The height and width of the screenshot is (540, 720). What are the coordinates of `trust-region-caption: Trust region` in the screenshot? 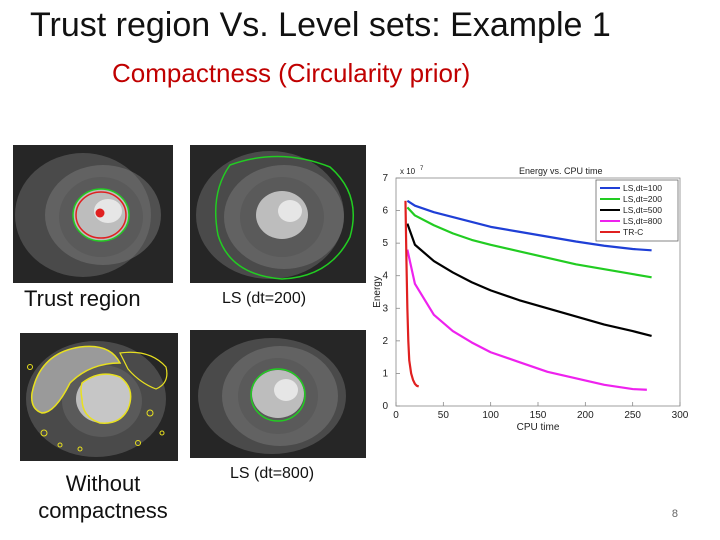 It's located at (82, 298).